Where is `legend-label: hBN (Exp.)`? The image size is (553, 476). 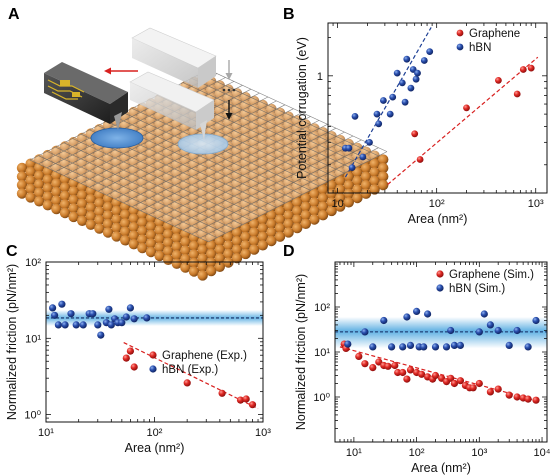 legend-label: hBN (Exp.) is located at coordinates (190, 370).